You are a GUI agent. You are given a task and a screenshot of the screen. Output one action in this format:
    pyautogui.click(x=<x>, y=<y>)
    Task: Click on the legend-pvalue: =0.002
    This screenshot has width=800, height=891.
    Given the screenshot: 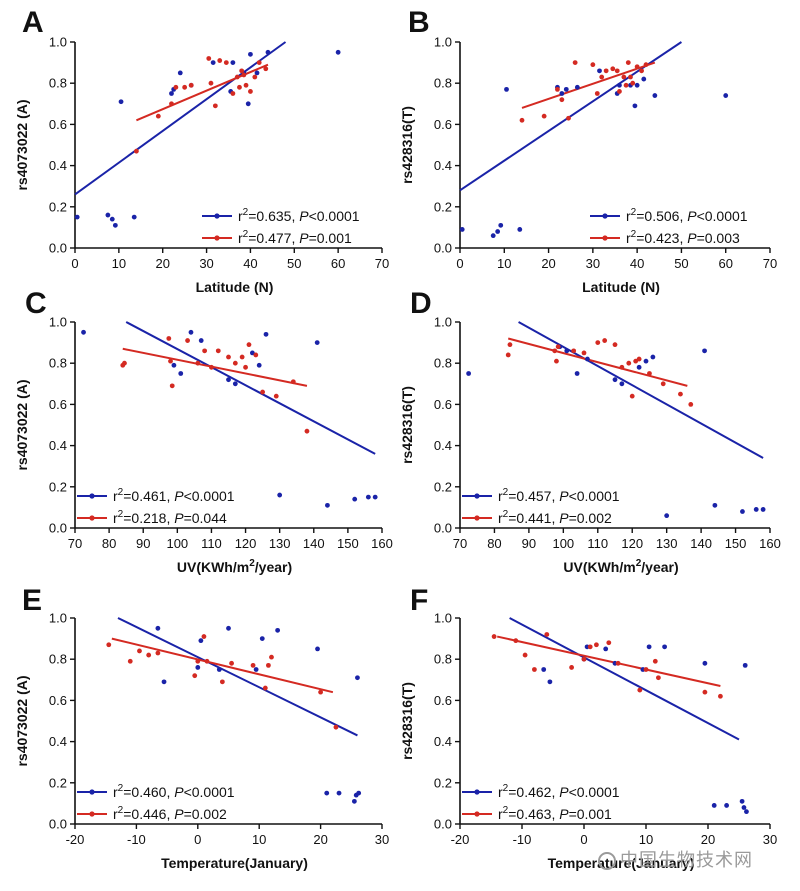 What is the action you would take?
    pyautogui.click(x=205, y=814)
    